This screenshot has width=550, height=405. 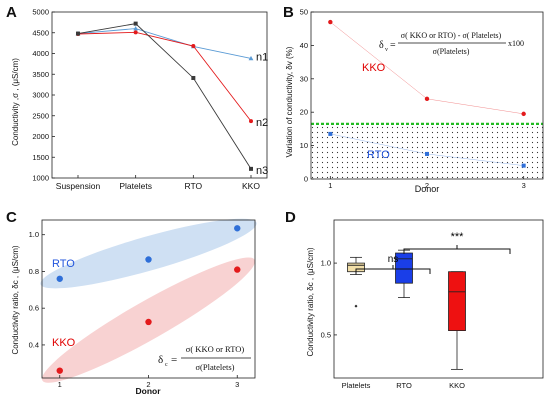 I want to click on panel-c-label: C, so click(x=11, y=217).